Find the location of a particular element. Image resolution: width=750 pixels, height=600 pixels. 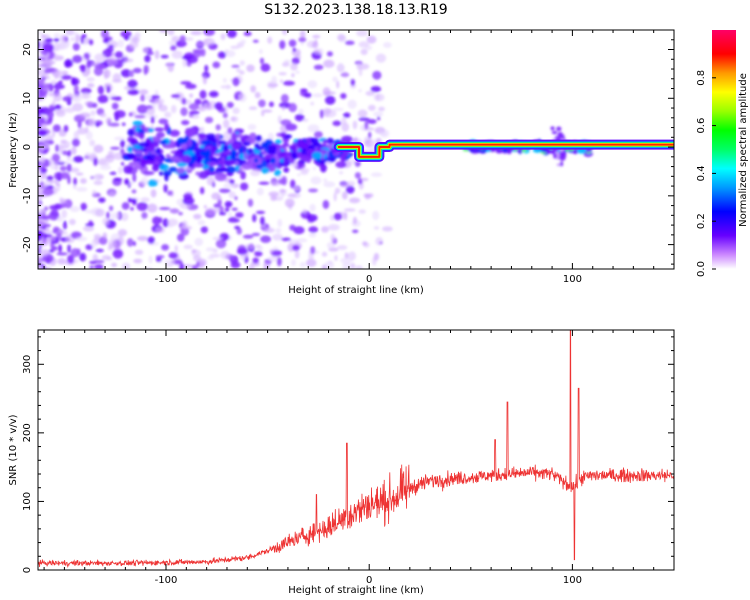

colorbar-tick-label: 0.8 is located at coordinates (701, 78).